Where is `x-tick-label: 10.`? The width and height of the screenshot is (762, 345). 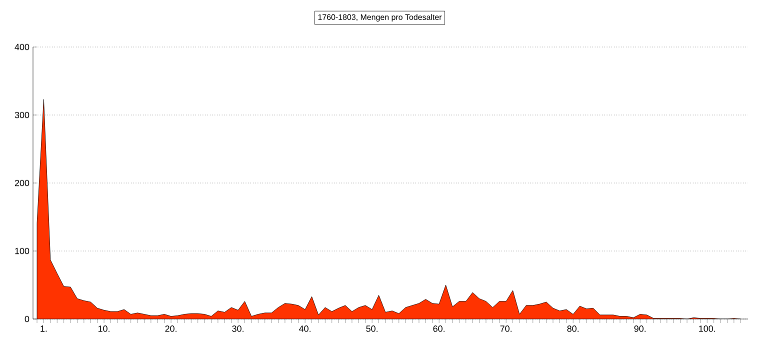 x-tick-label: 10. is located at coordinates (104, 329).